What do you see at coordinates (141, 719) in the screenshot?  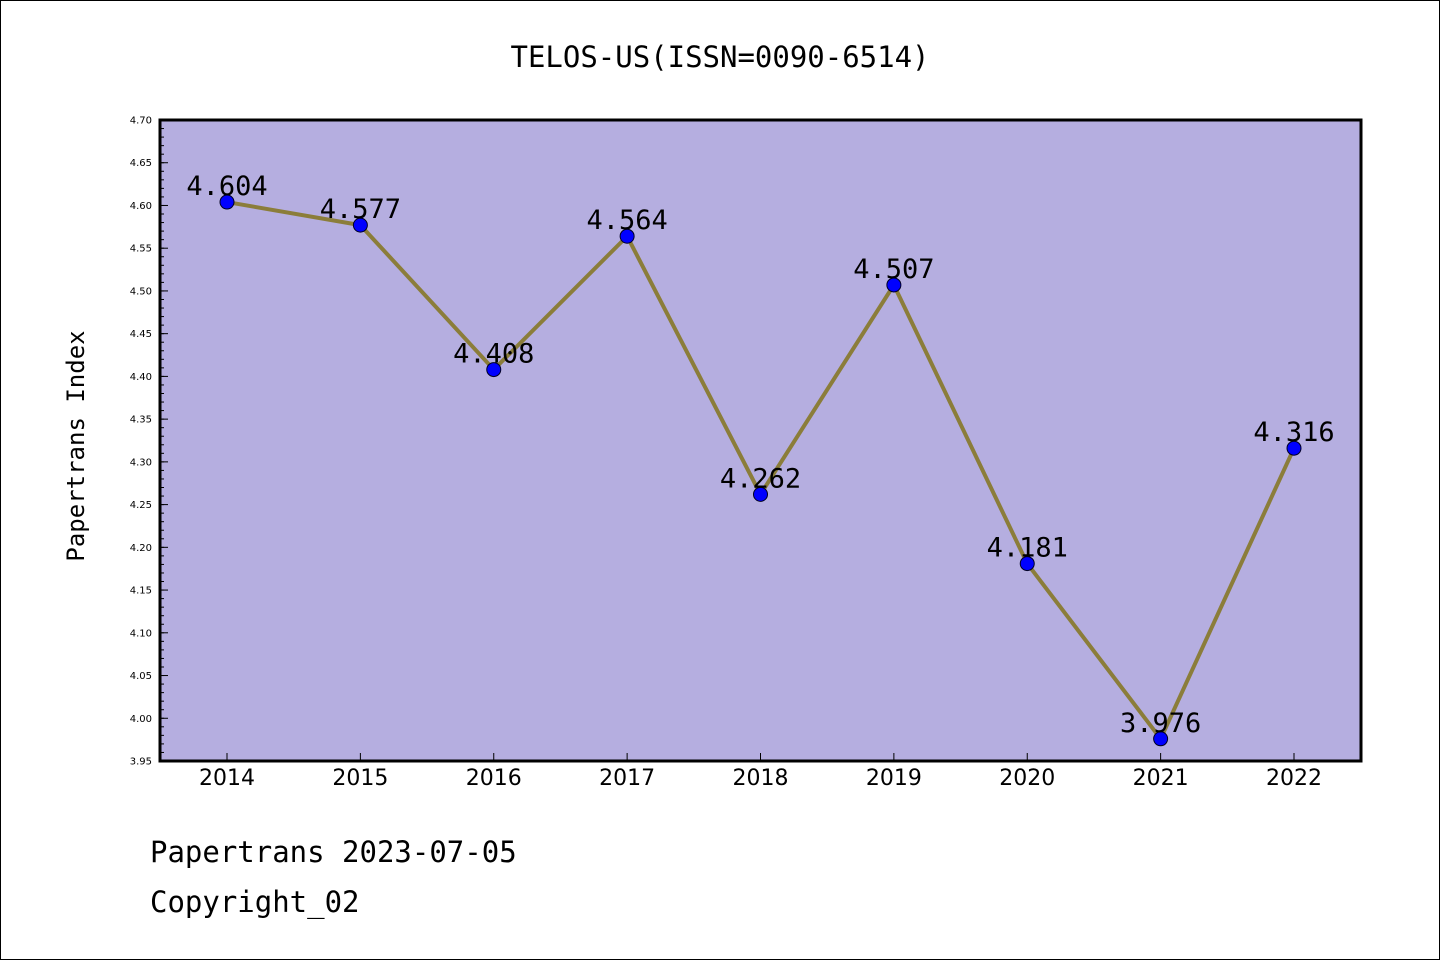 I see `y-tick-label: 4.00` at bounding box center [141, 719].